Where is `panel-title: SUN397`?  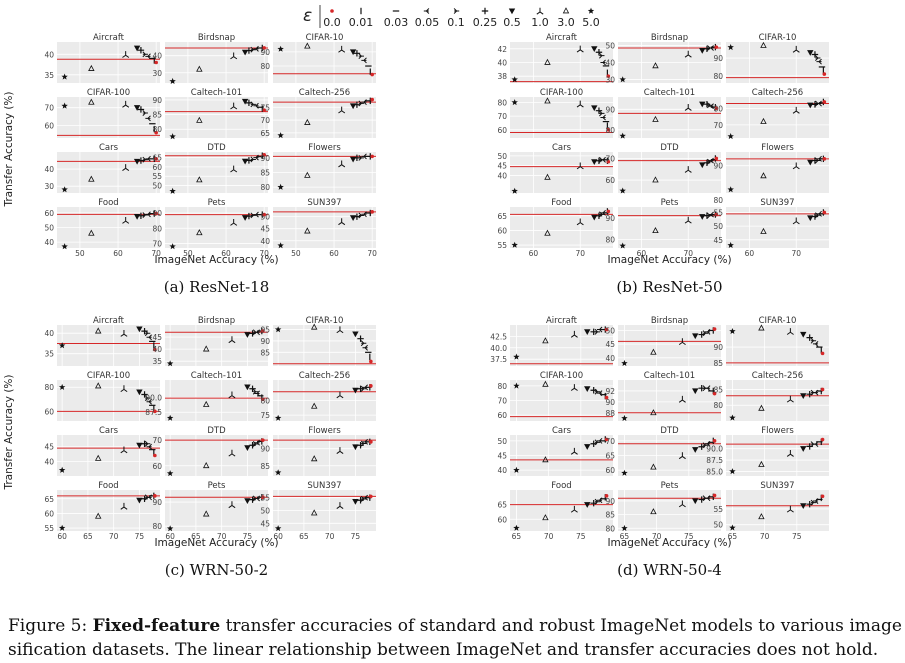 panel-title: SUN397 is located at coordinates (777, 203).